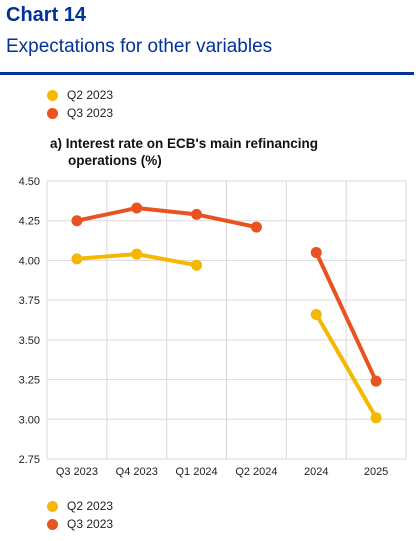  Describe the element at coordinates (115, 160) in the screenshot. I see `panel-title-line-2: operations (%)` at that location.